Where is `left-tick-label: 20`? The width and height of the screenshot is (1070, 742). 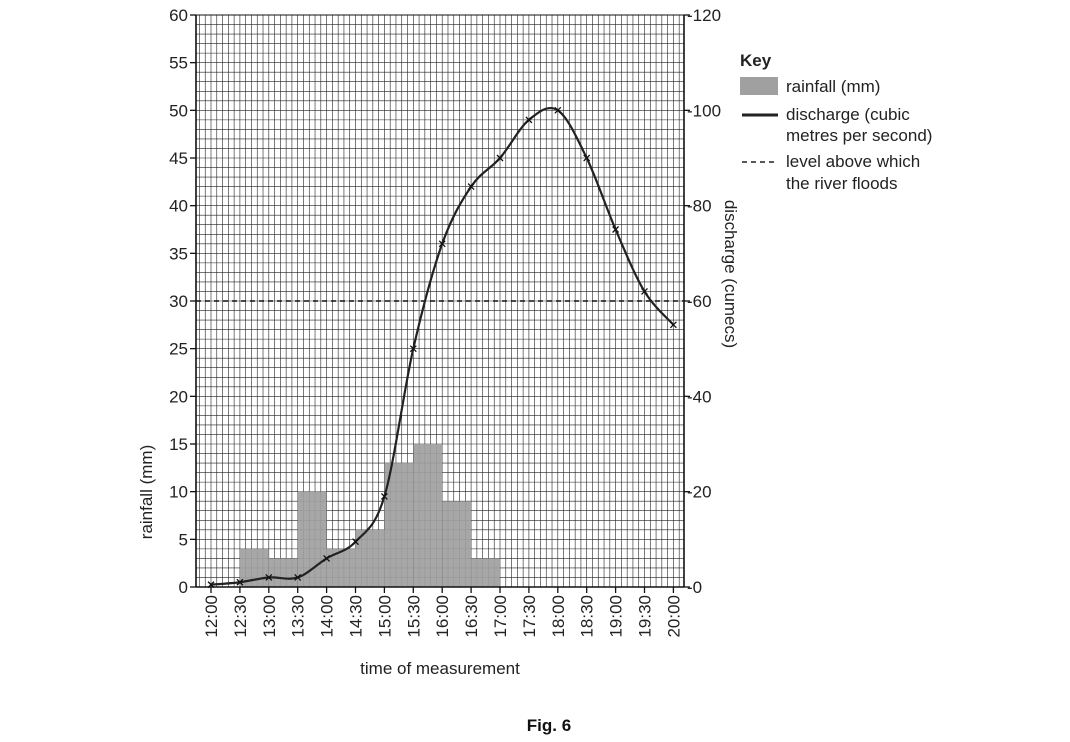
left-tick-label: 20 is located at coordinates (178, 396).